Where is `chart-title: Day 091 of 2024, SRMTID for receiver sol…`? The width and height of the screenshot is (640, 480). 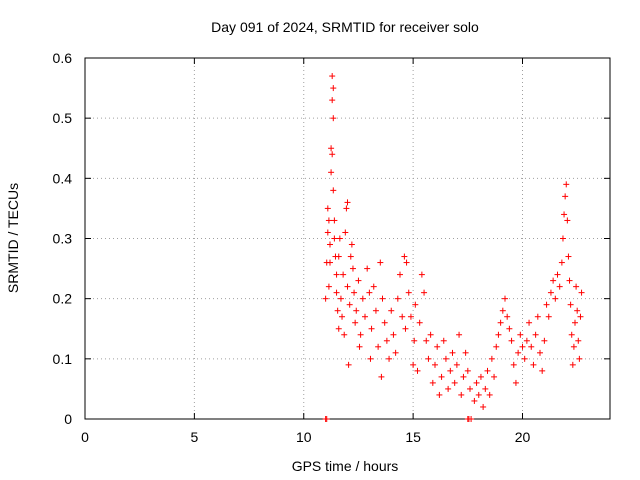
chart-title: Day 091 of 2024, SRMTID for receiver sol… is located at coordinates (345, 27).